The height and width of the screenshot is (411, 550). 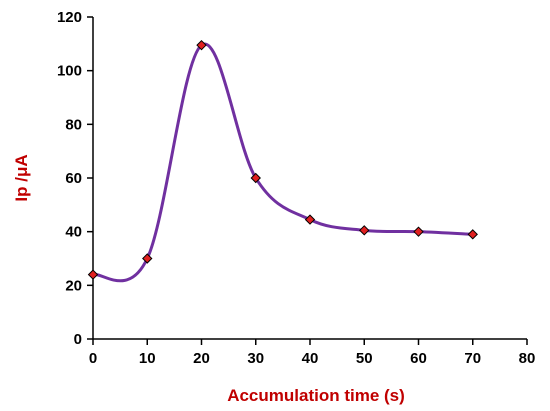 What do you see at coordinates (147, 358) in the screenshot?
I see `x-tick-label: 10` at bounding box center [147, 358].